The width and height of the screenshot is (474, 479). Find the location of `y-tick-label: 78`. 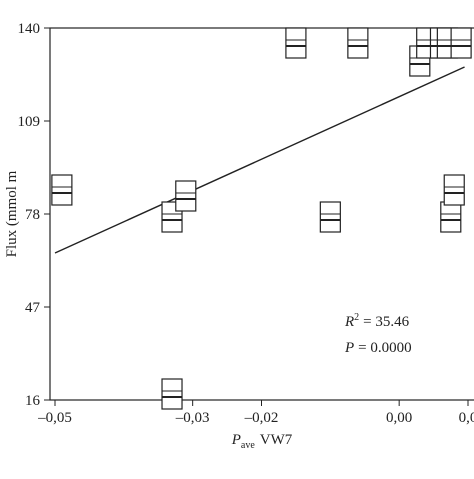

y-tick-label: 78 is located at coordinates (32, 215).